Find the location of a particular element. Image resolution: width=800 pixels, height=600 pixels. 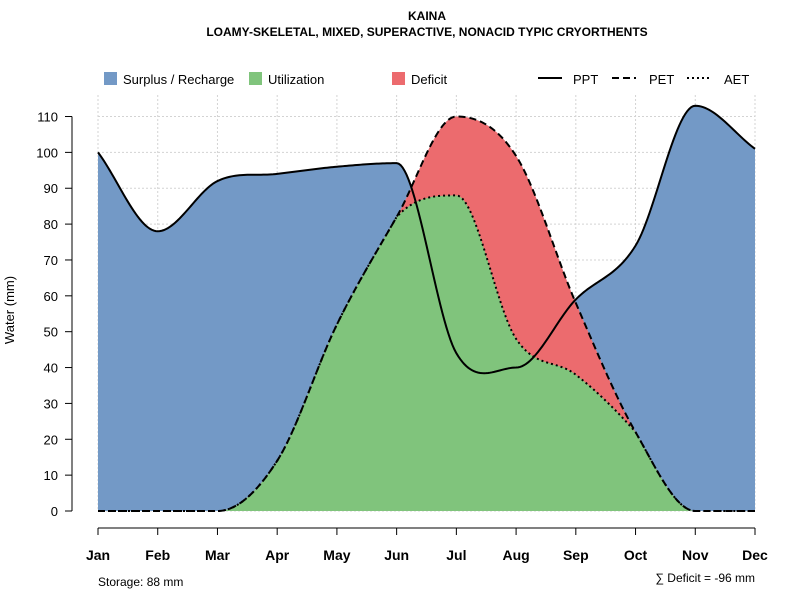

legend-label-aet: AET is located at coordinates (736, 79).